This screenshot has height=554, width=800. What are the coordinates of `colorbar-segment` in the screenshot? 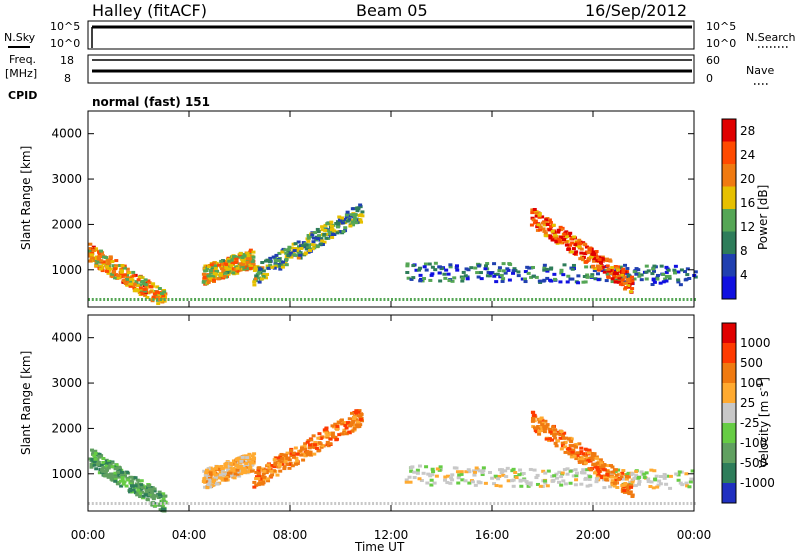 It's located at (729, 130).